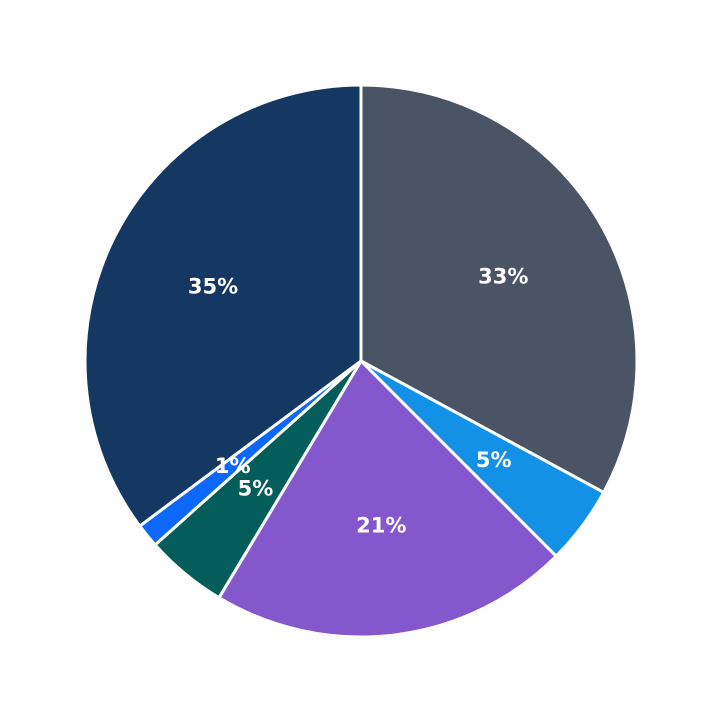 The height and width of the screenshot is (723, 723). What do you see at coordinates (503, 276) in the screenshot?
I see `slice-percent-label: 33%` at bounding box center [503, 276].